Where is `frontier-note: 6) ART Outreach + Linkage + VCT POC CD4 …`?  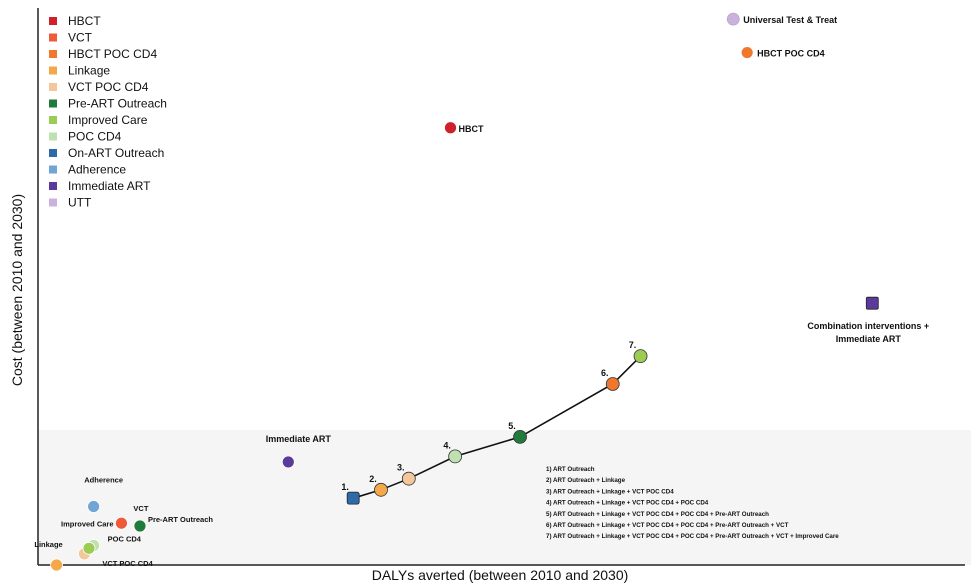
frontier-note: 6) ART Outreach + Linkage + VCT POC CD4 … is located at coordinates (667, 525).